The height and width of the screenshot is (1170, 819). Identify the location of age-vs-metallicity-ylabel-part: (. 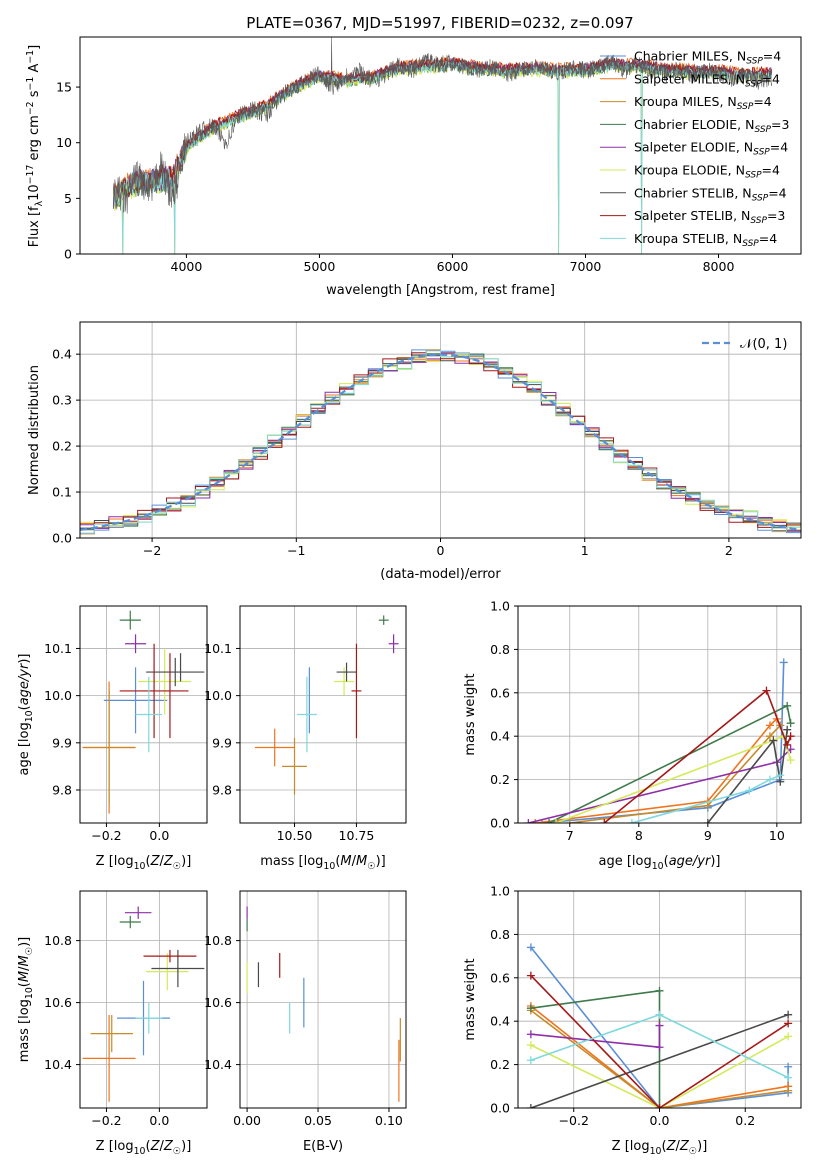
(24, 707).